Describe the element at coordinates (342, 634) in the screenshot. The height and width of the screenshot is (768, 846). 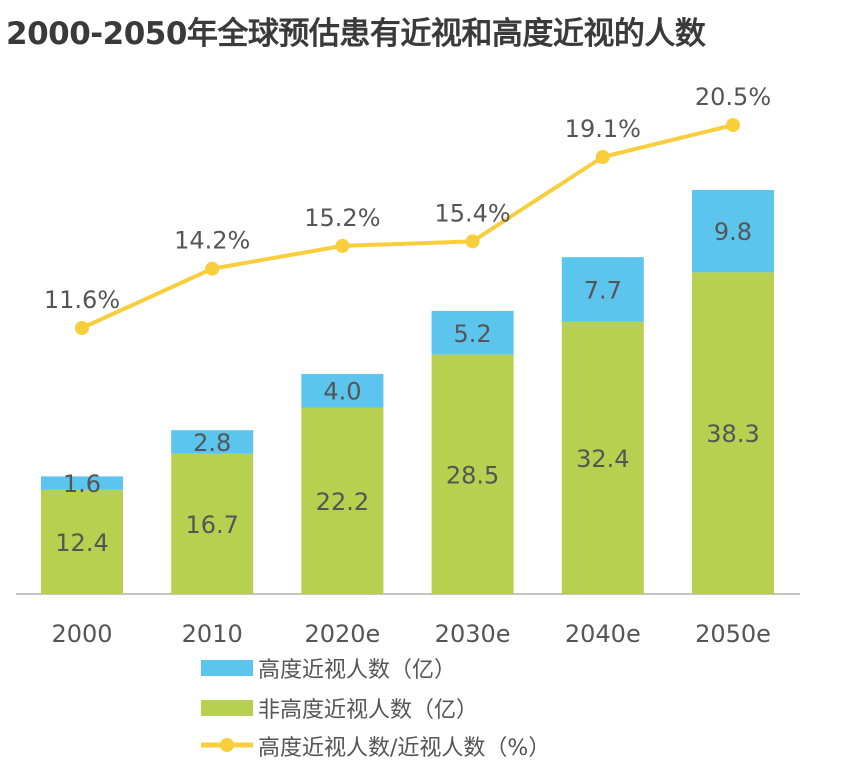
I see `x-tick-label: 2020e` at that location.